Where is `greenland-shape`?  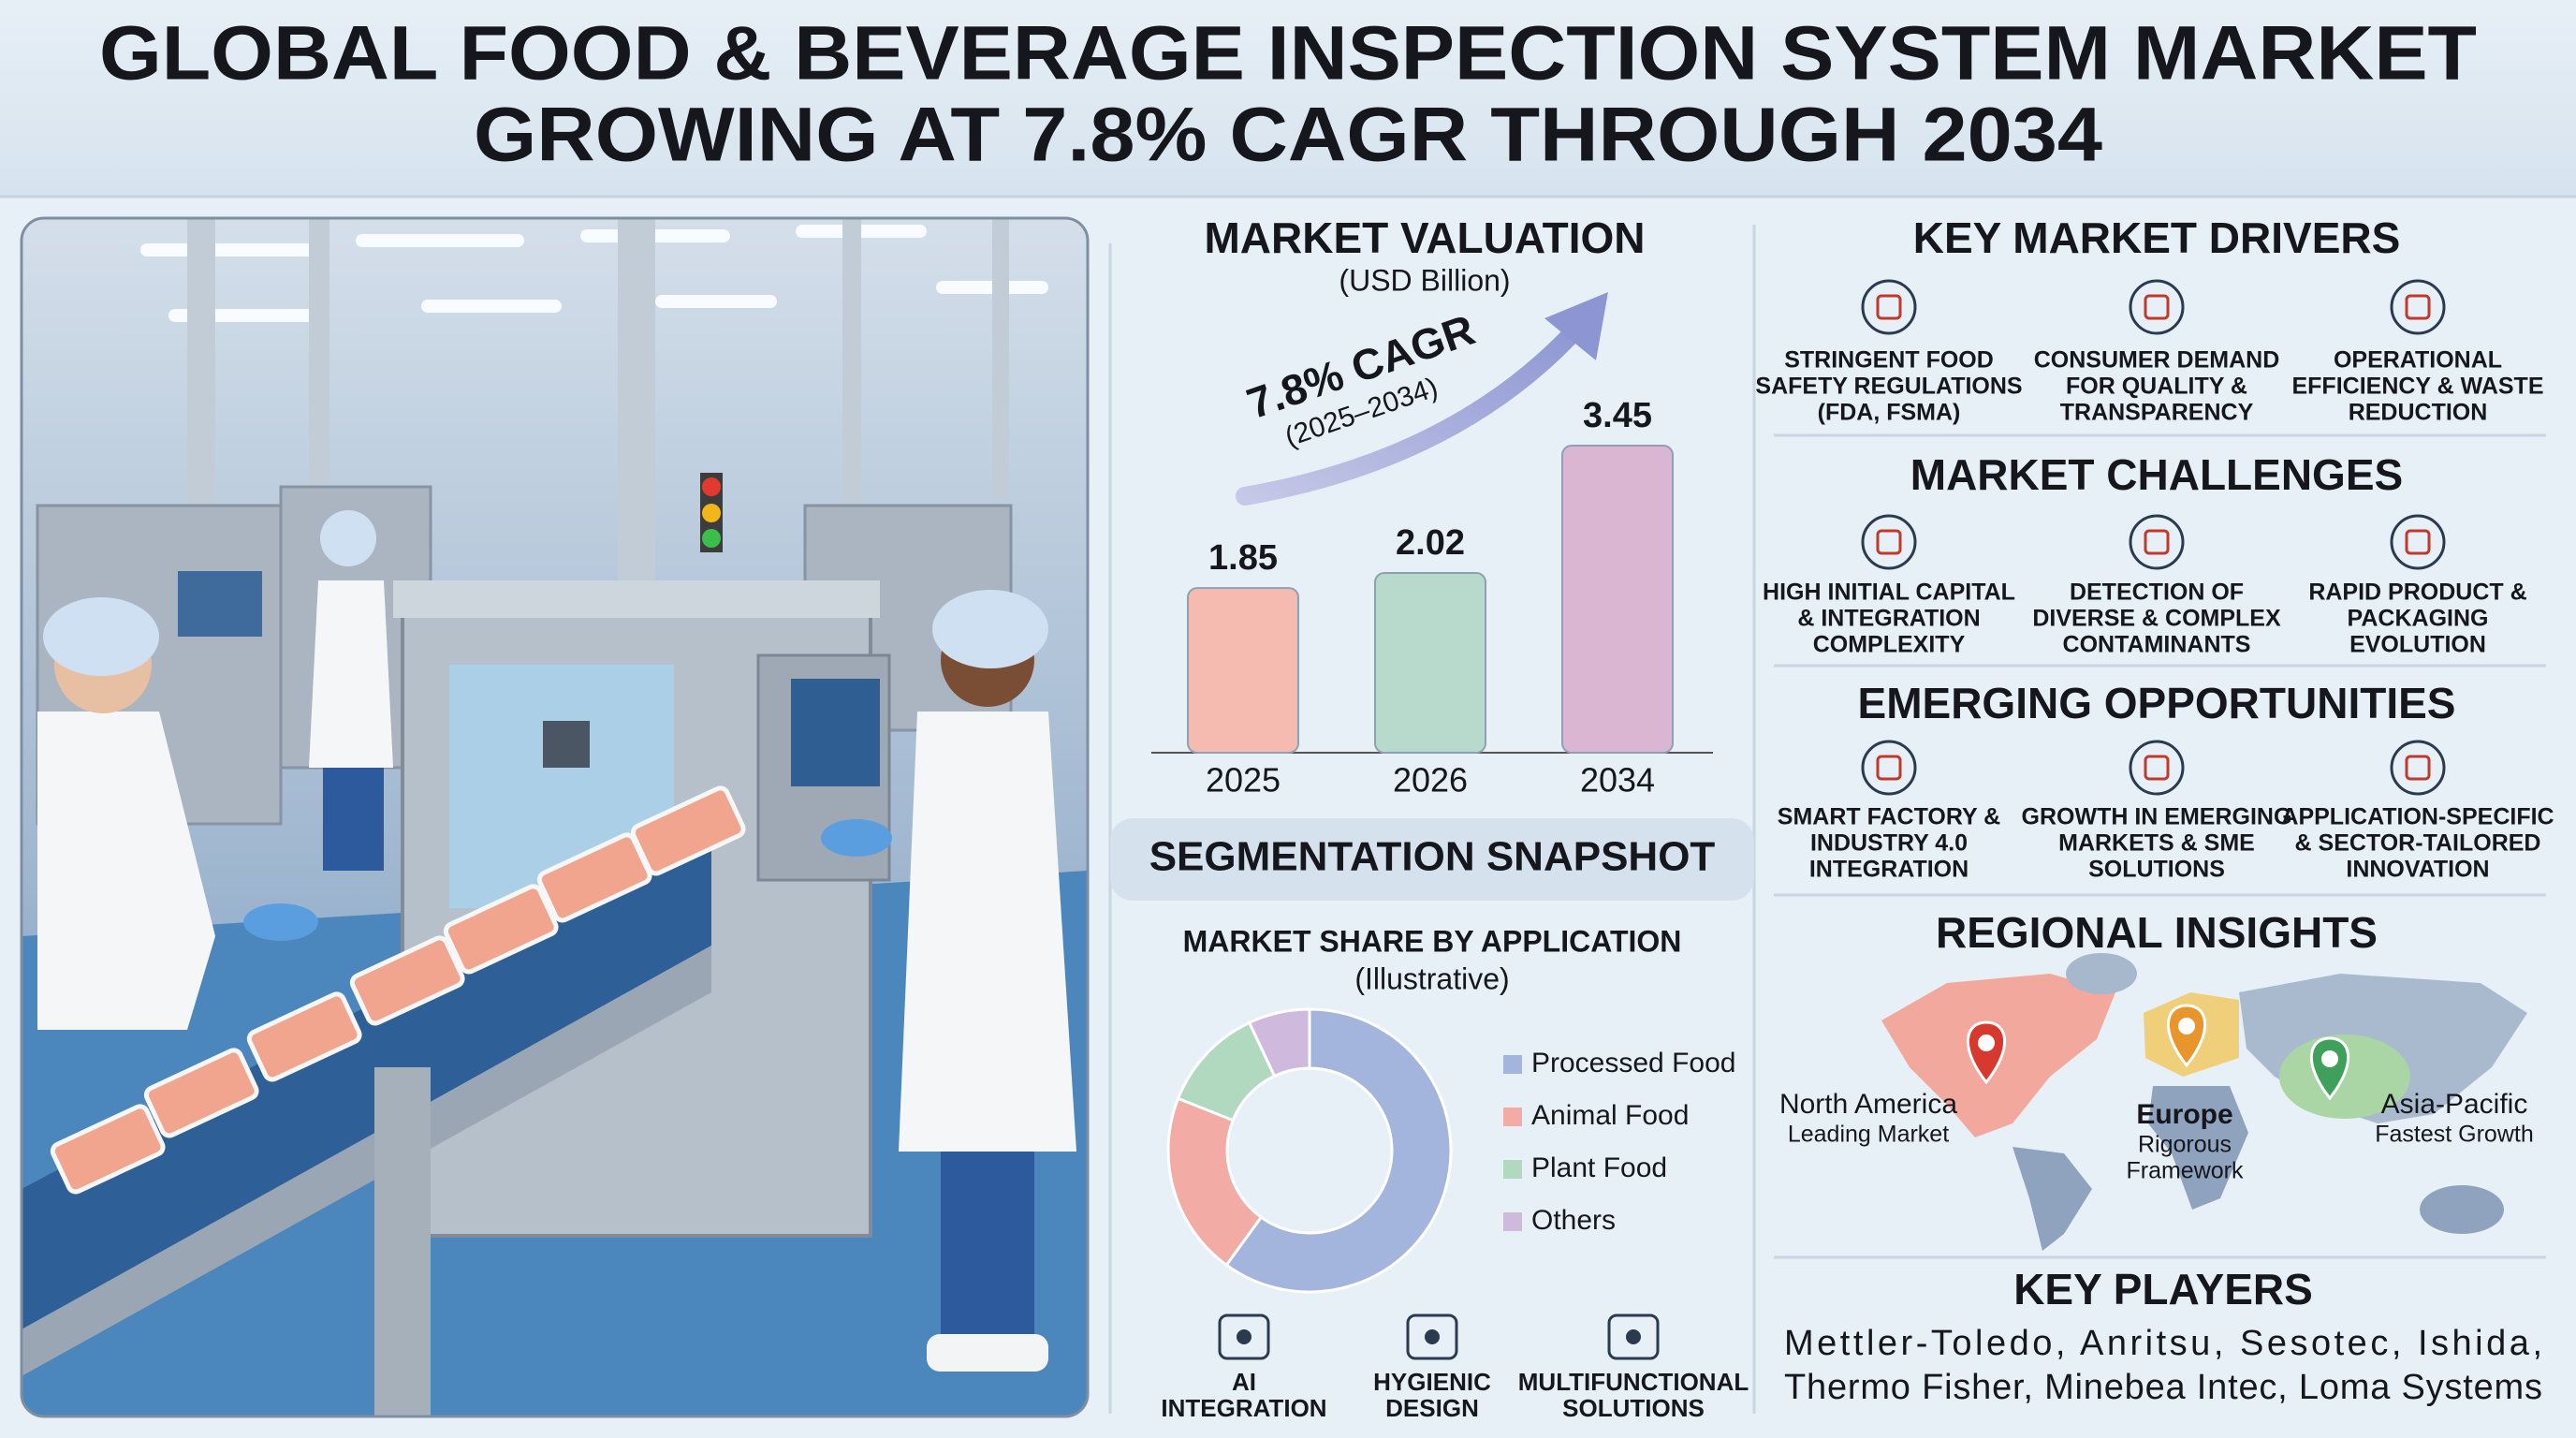
greenland-shape is located at coordinates (2101, 973).